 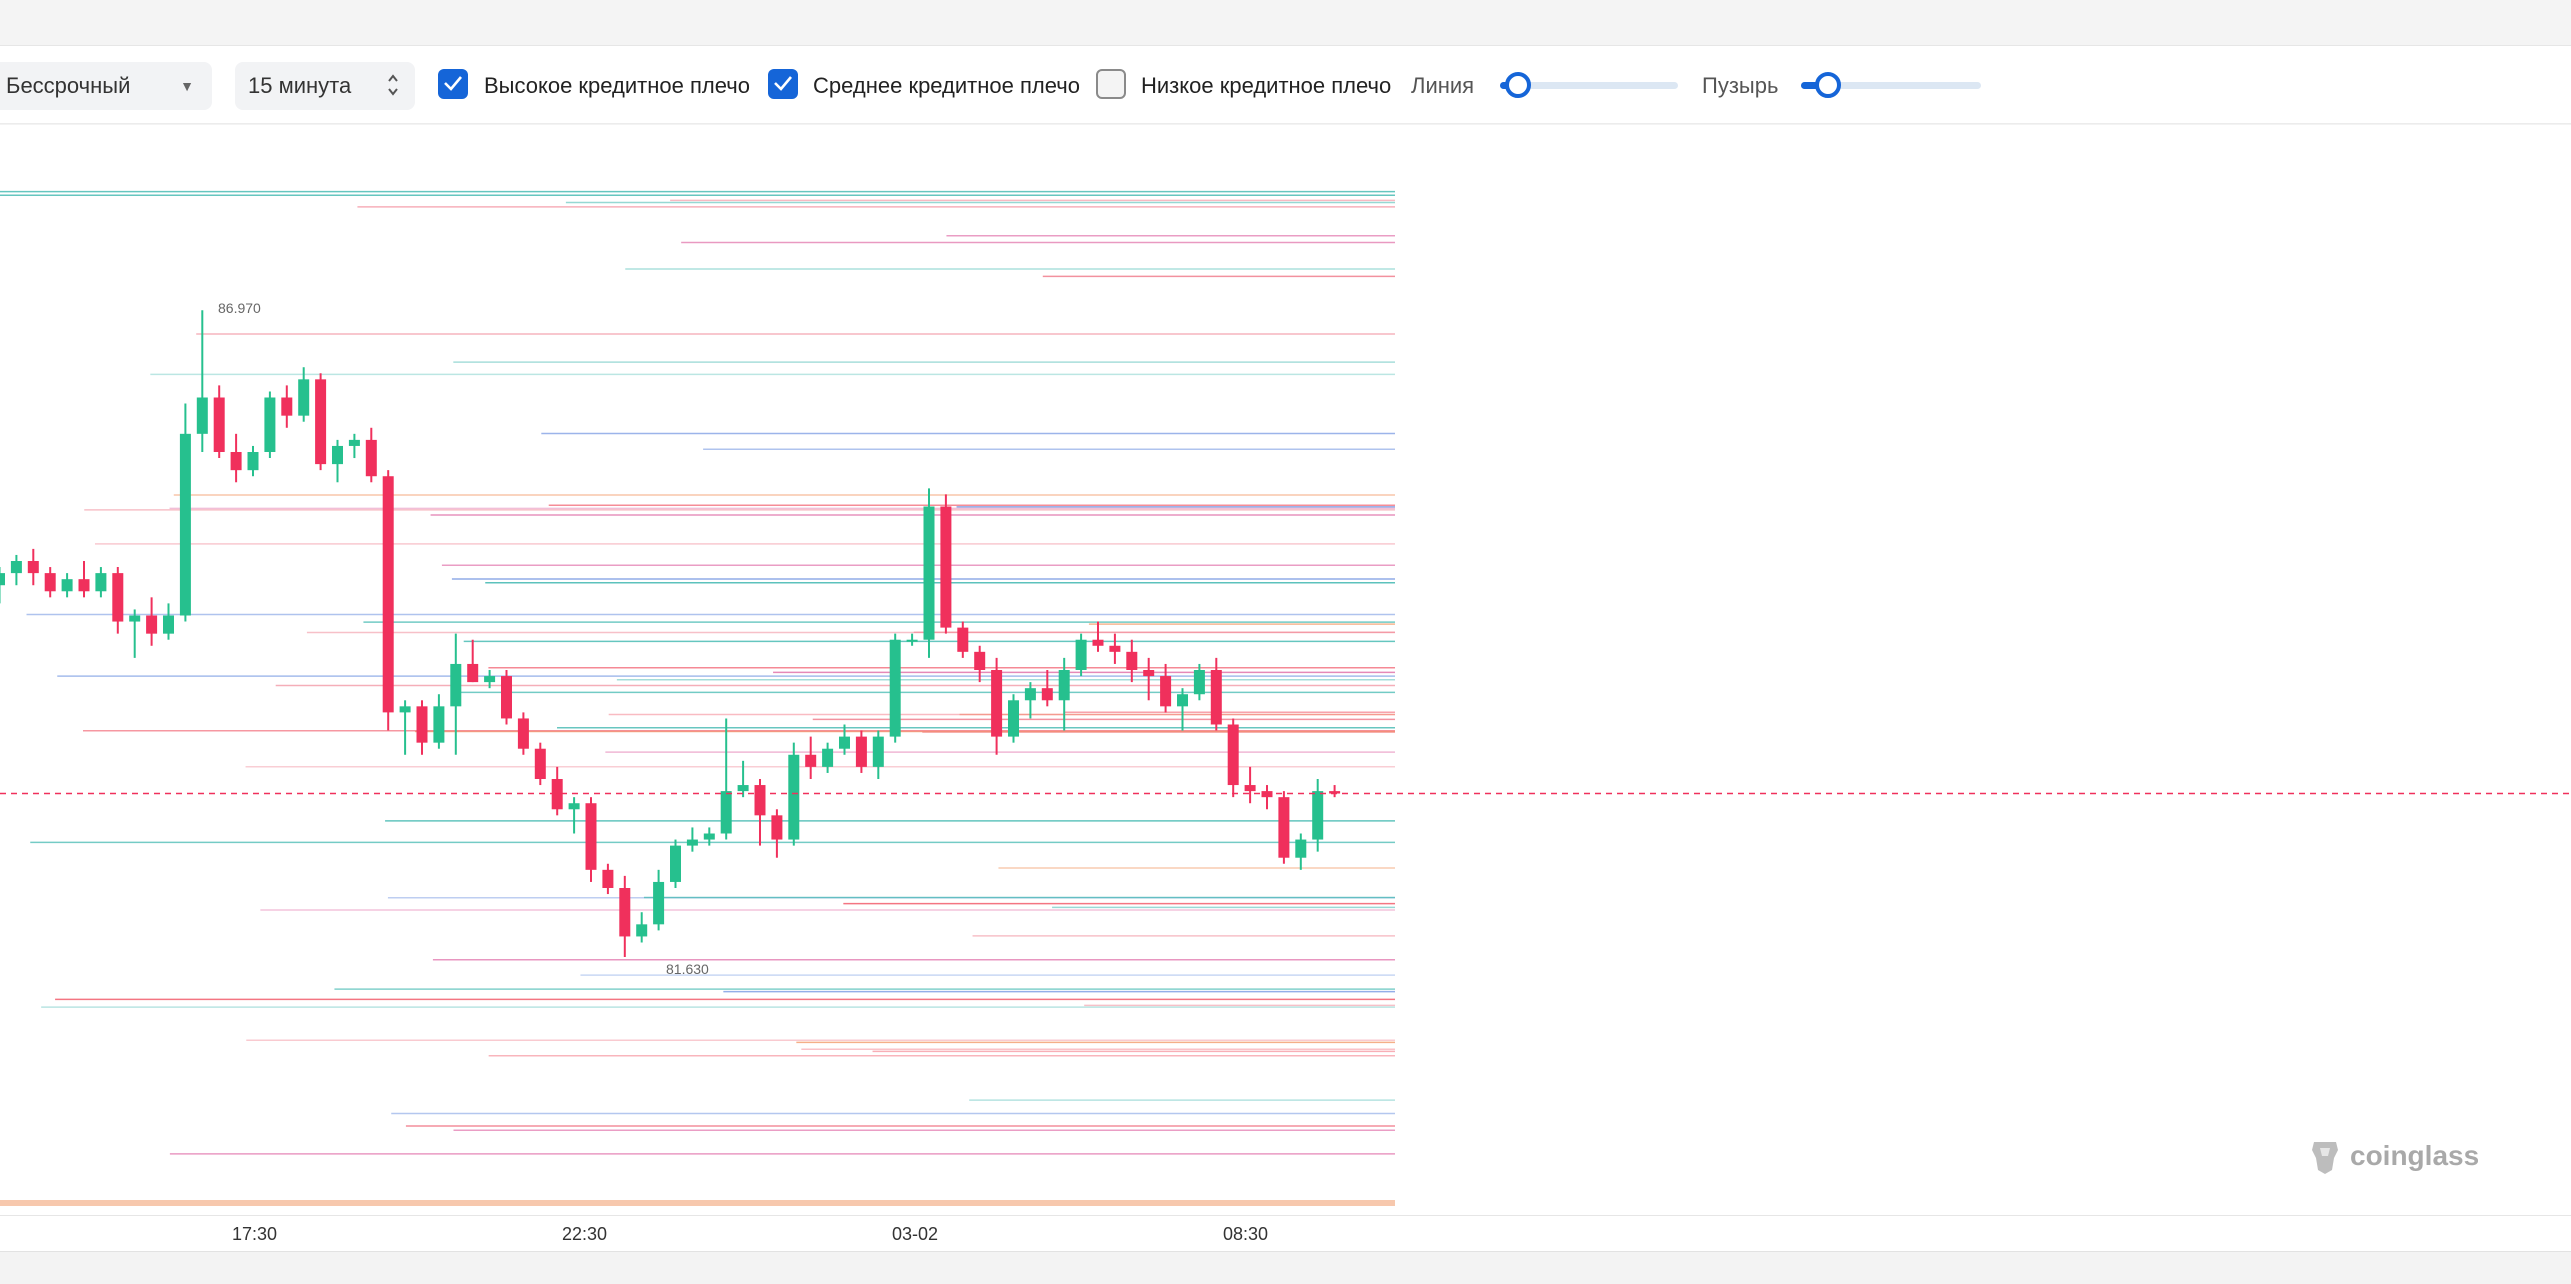 I want to click on x-axis: 17:30 22:30 03-02 08:30, so click(x=1285, y=1233).